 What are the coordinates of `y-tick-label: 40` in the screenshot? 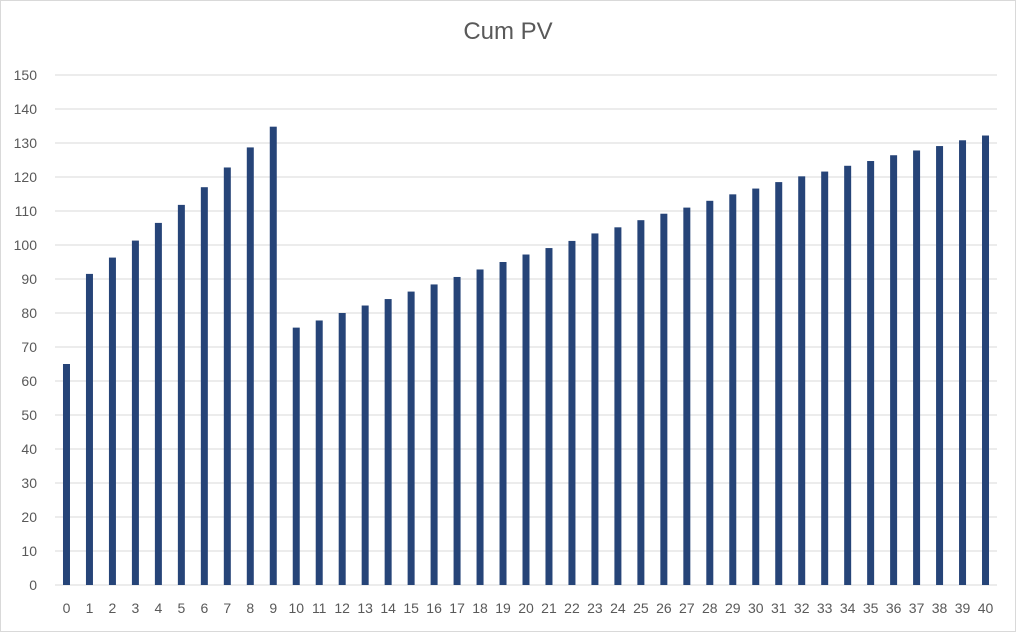 It's located at (29, 449).